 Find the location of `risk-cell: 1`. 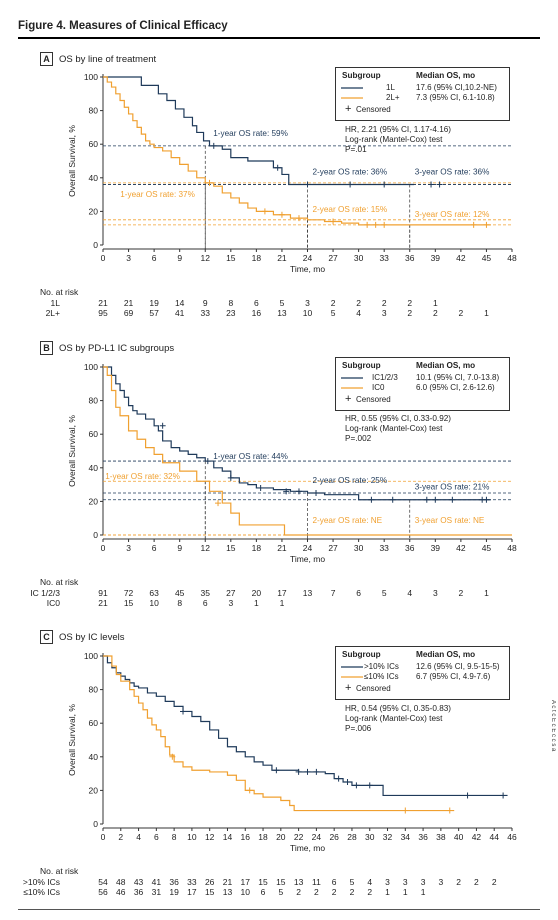

risk-cell: 1 is located at coordinates (405, 892).